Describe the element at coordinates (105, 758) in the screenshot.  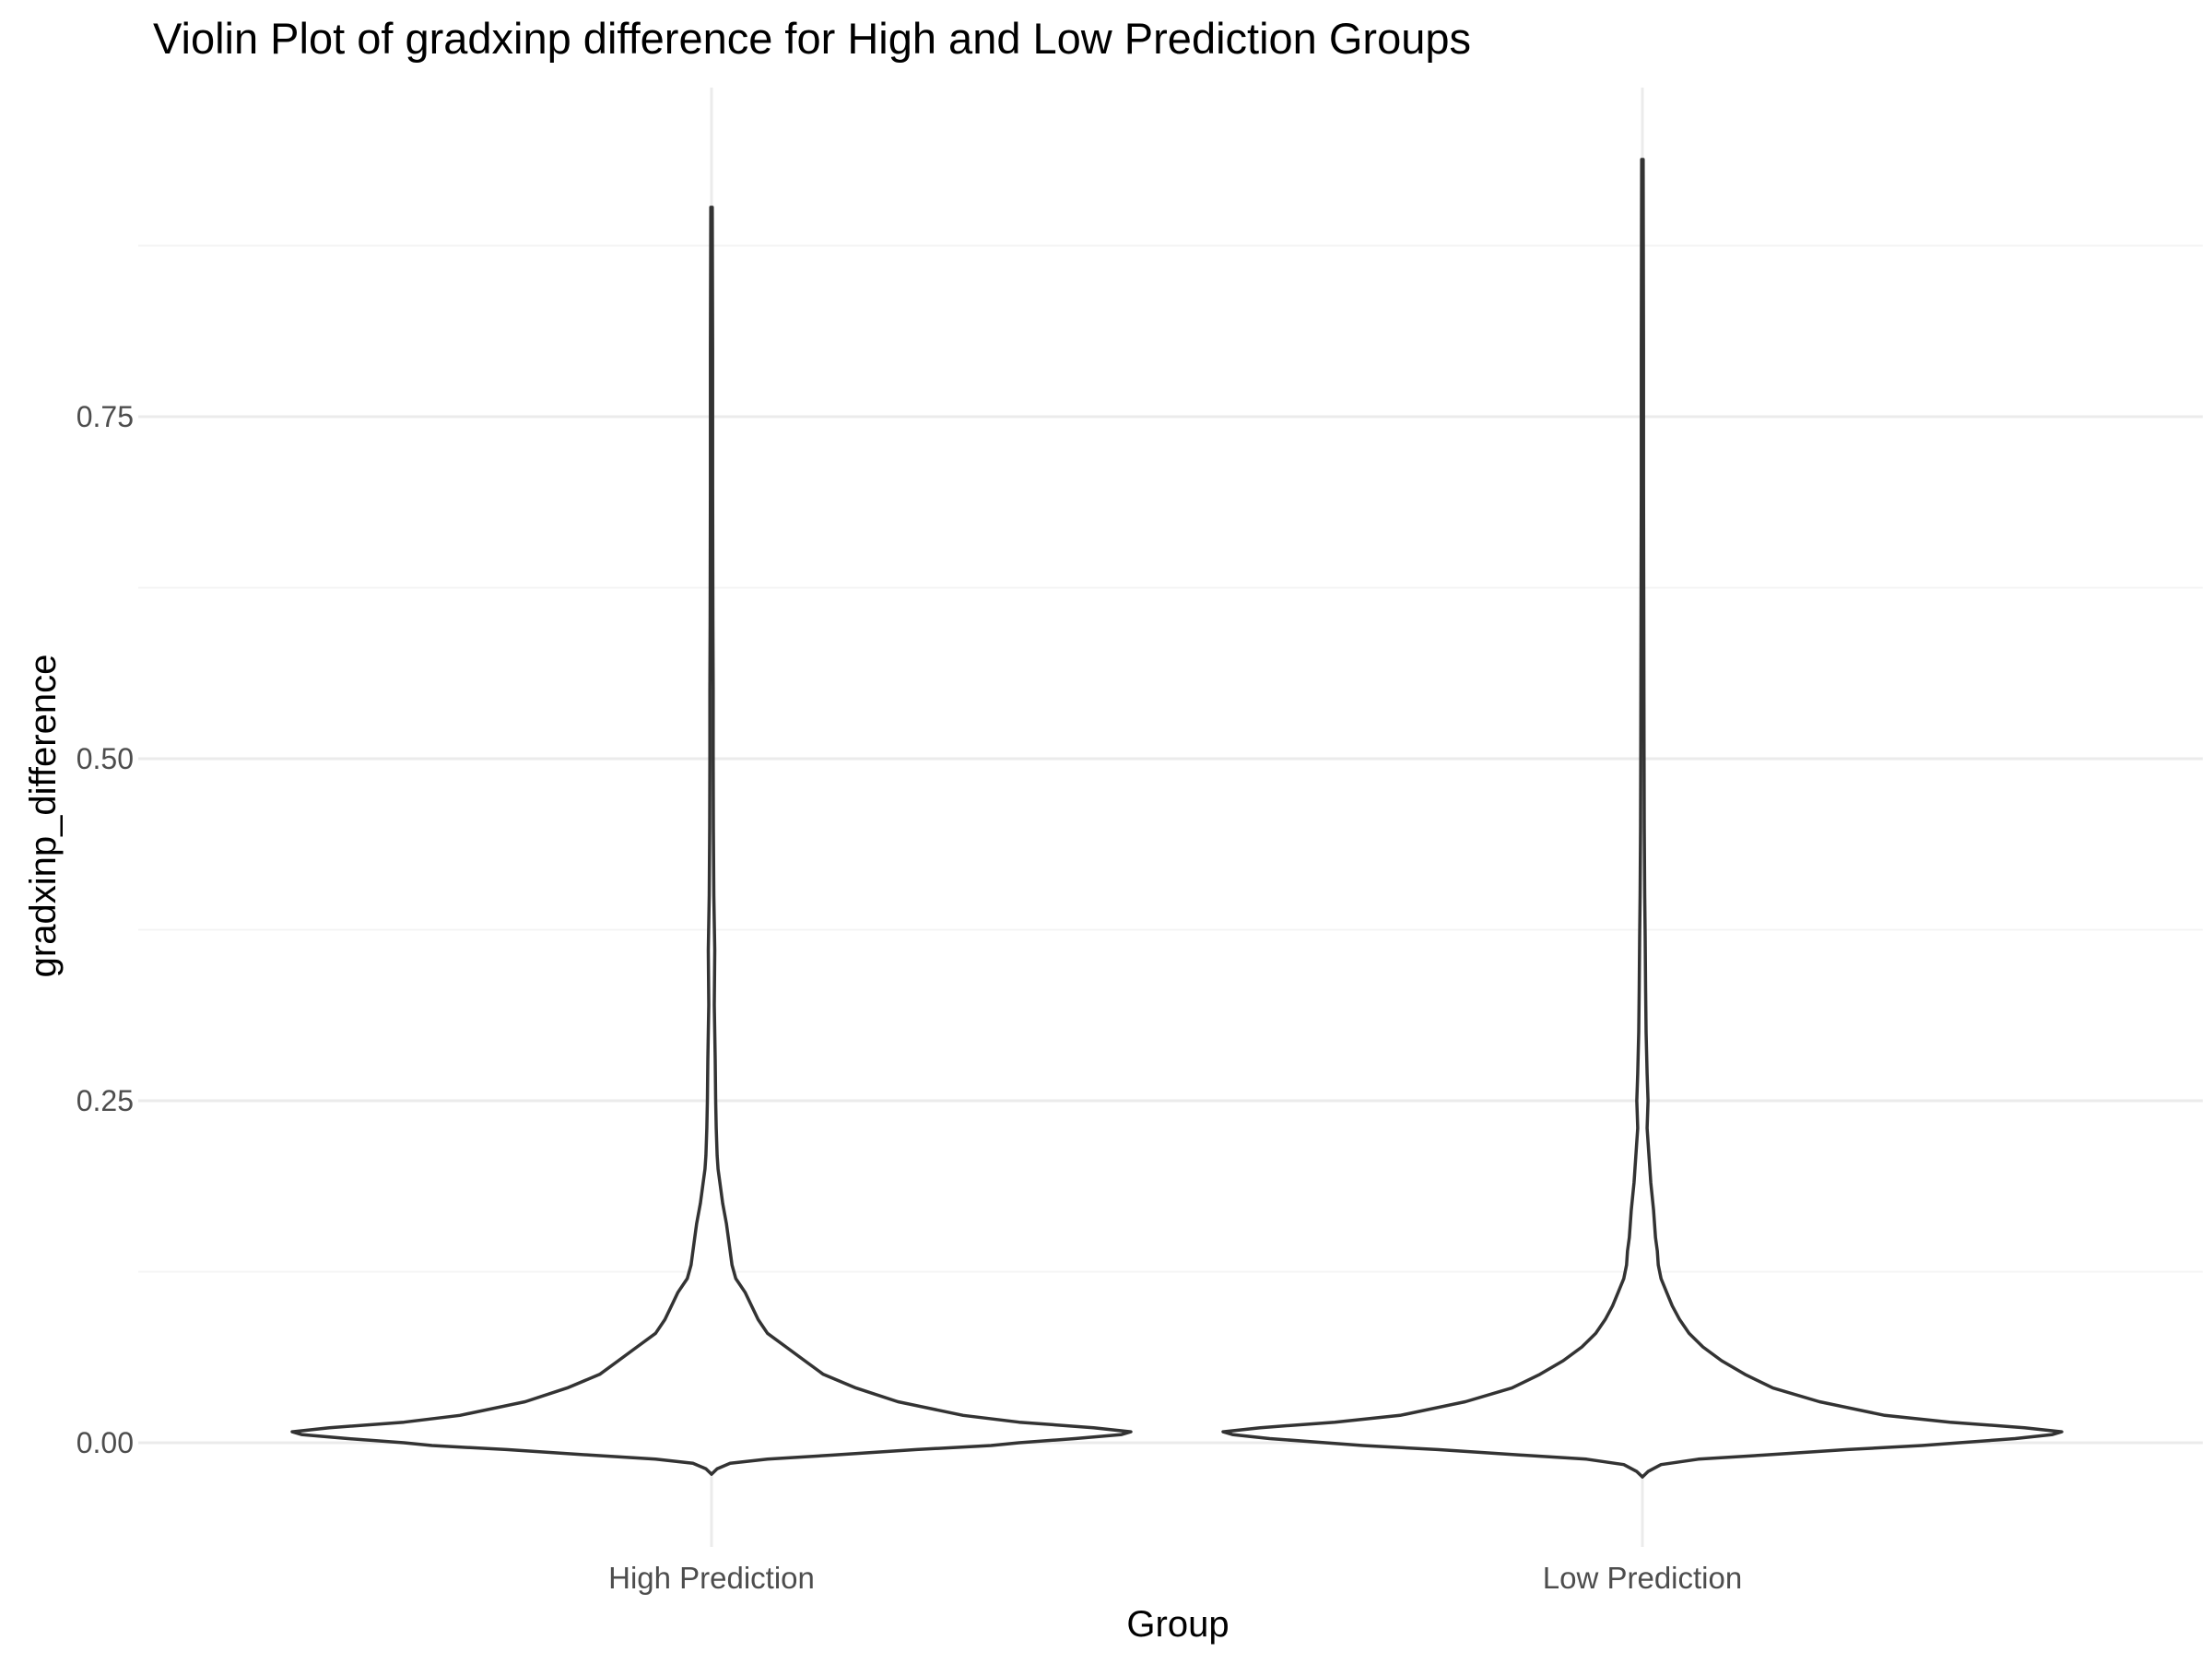
I see `y-tick-label: 0.50` at that location.